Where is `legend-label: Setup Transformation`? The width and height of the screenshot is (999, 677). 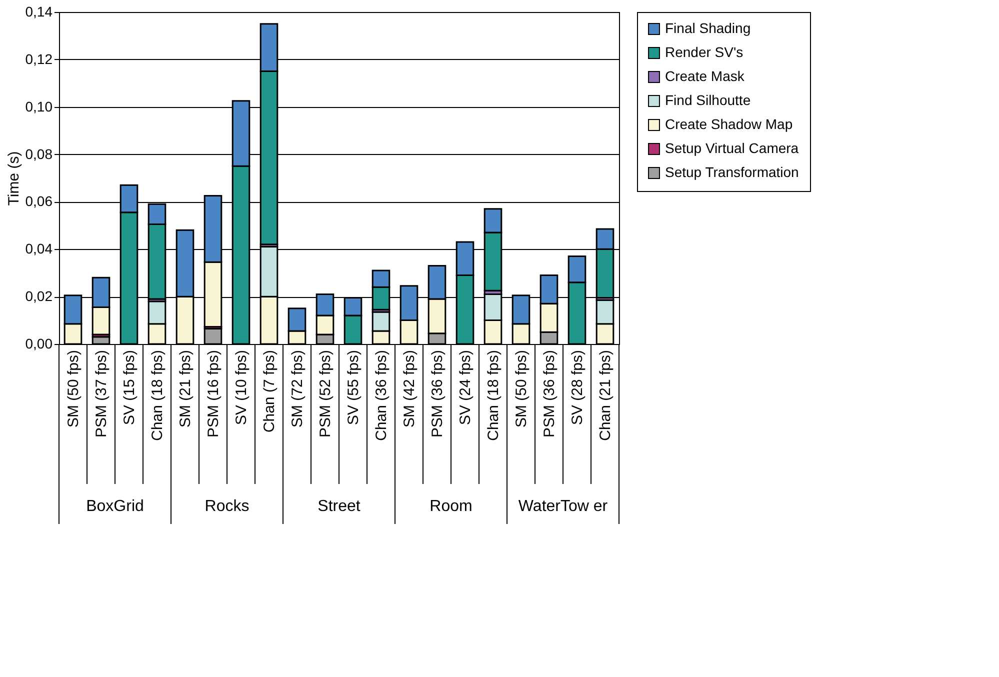 legend-label: Setup Transformation is located at coordinates (732, 172).